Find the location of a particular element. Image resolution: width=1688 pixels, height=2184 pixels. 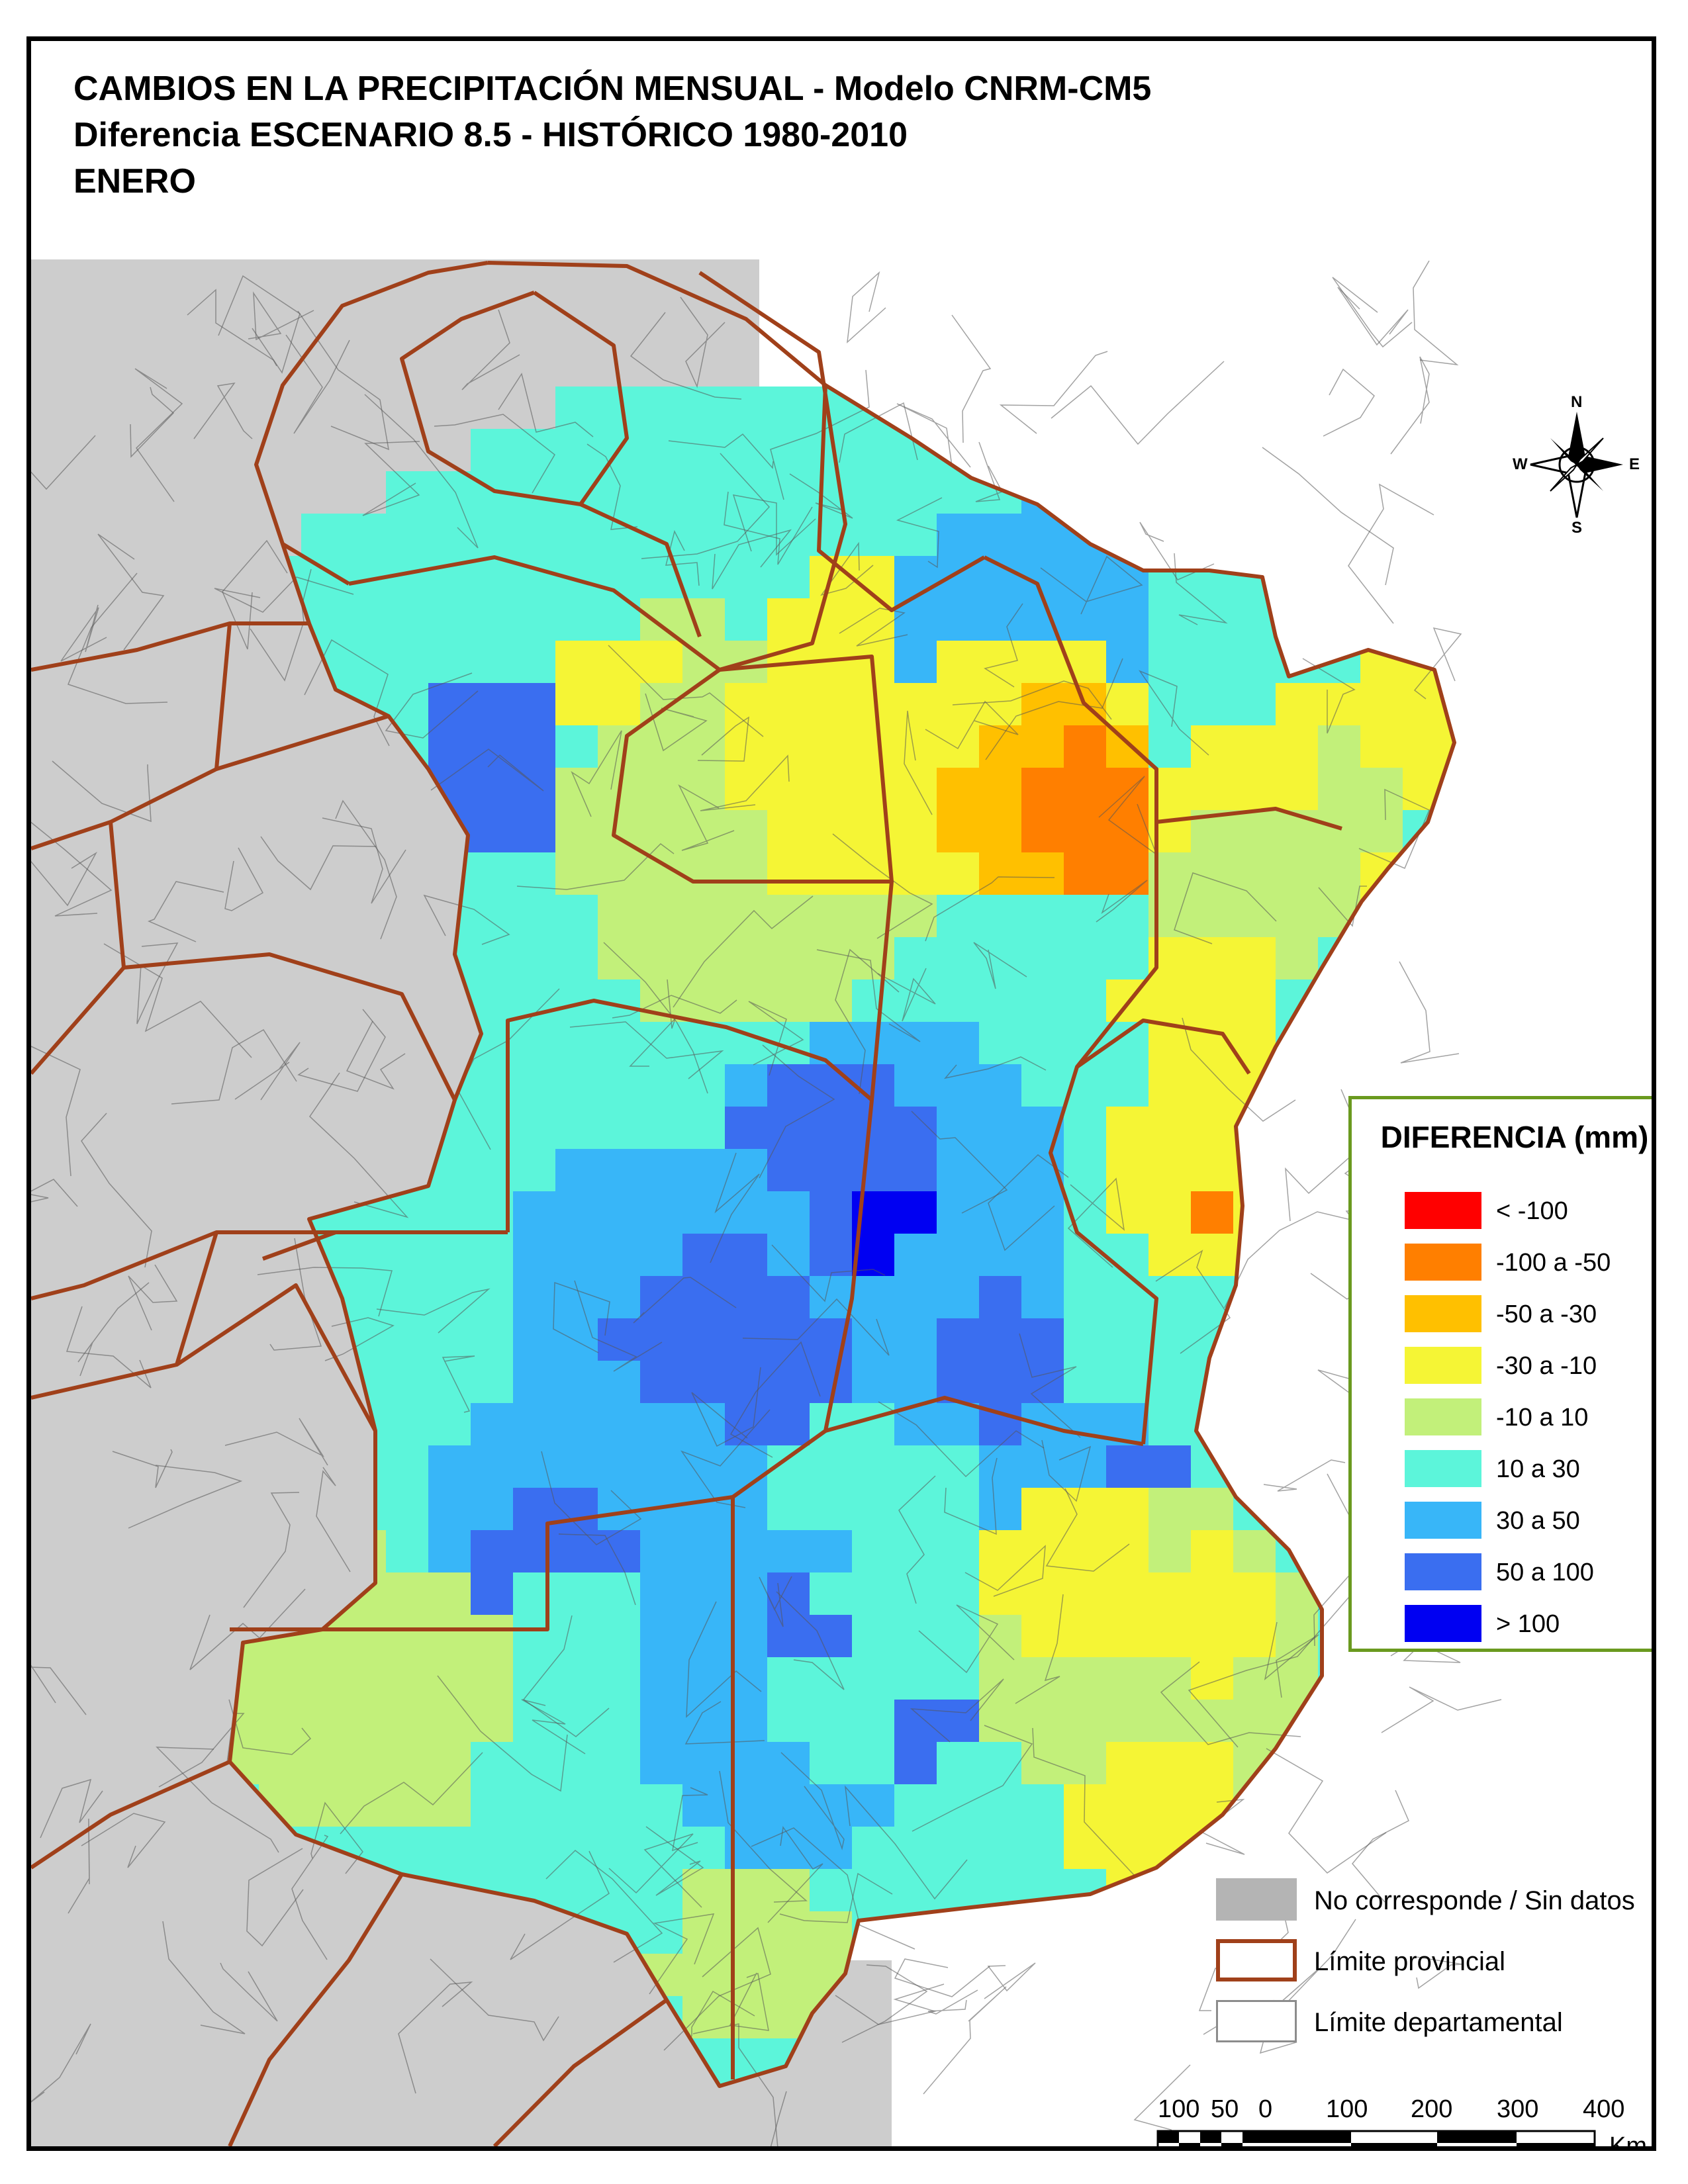

department-limit-swatch is located at coordinates (1256, 2021).